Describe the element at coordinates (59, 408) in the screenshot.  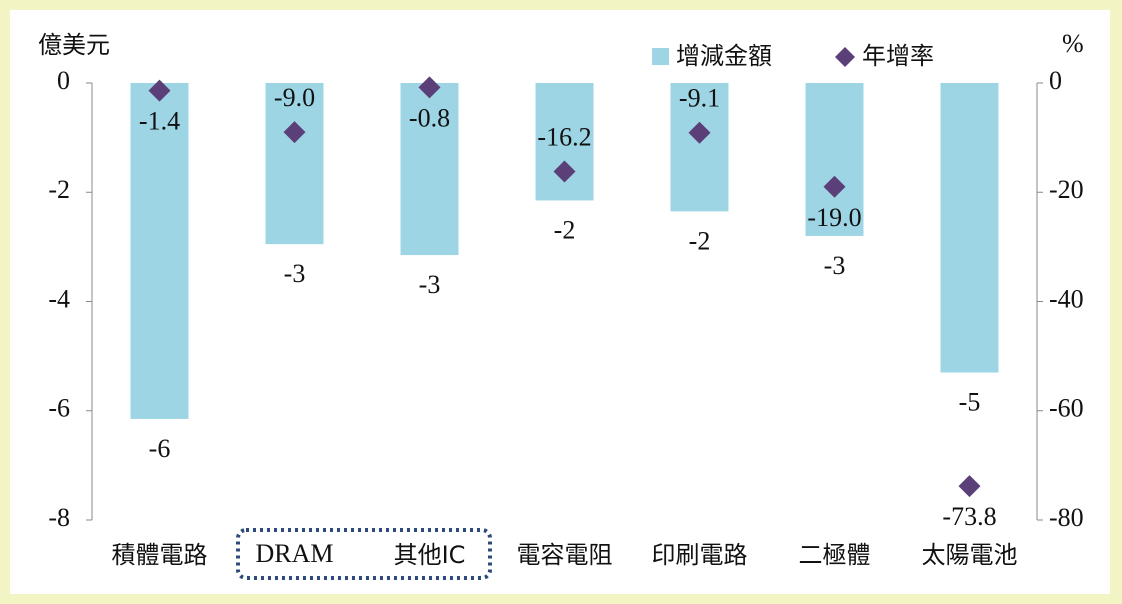
I see `y-tick-label: -6` at that location.